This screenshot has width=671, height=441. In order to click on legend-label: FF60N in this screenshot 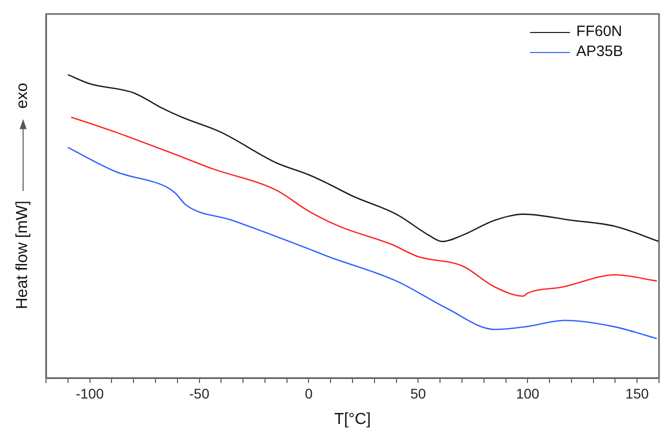, I will do `click(599, 32)`.